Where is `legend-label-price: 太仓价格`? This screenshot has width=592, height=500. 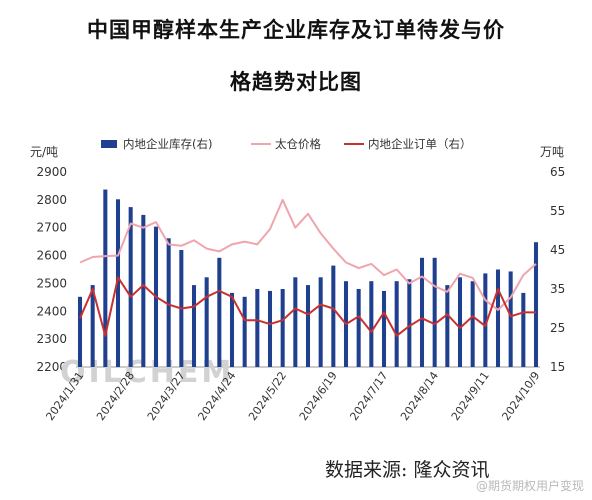
legend-label-price: 太仓价格 is located at coordinates (298, 144).